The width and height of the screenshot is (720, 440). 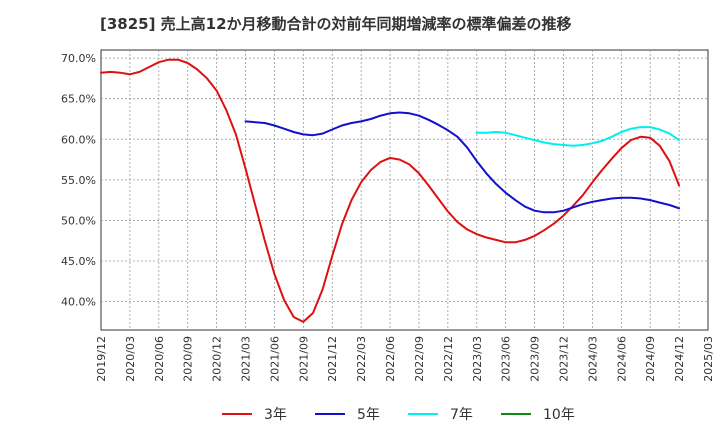 I want to click on y-tick-label: 70.0%, so click(x=78, y=58).